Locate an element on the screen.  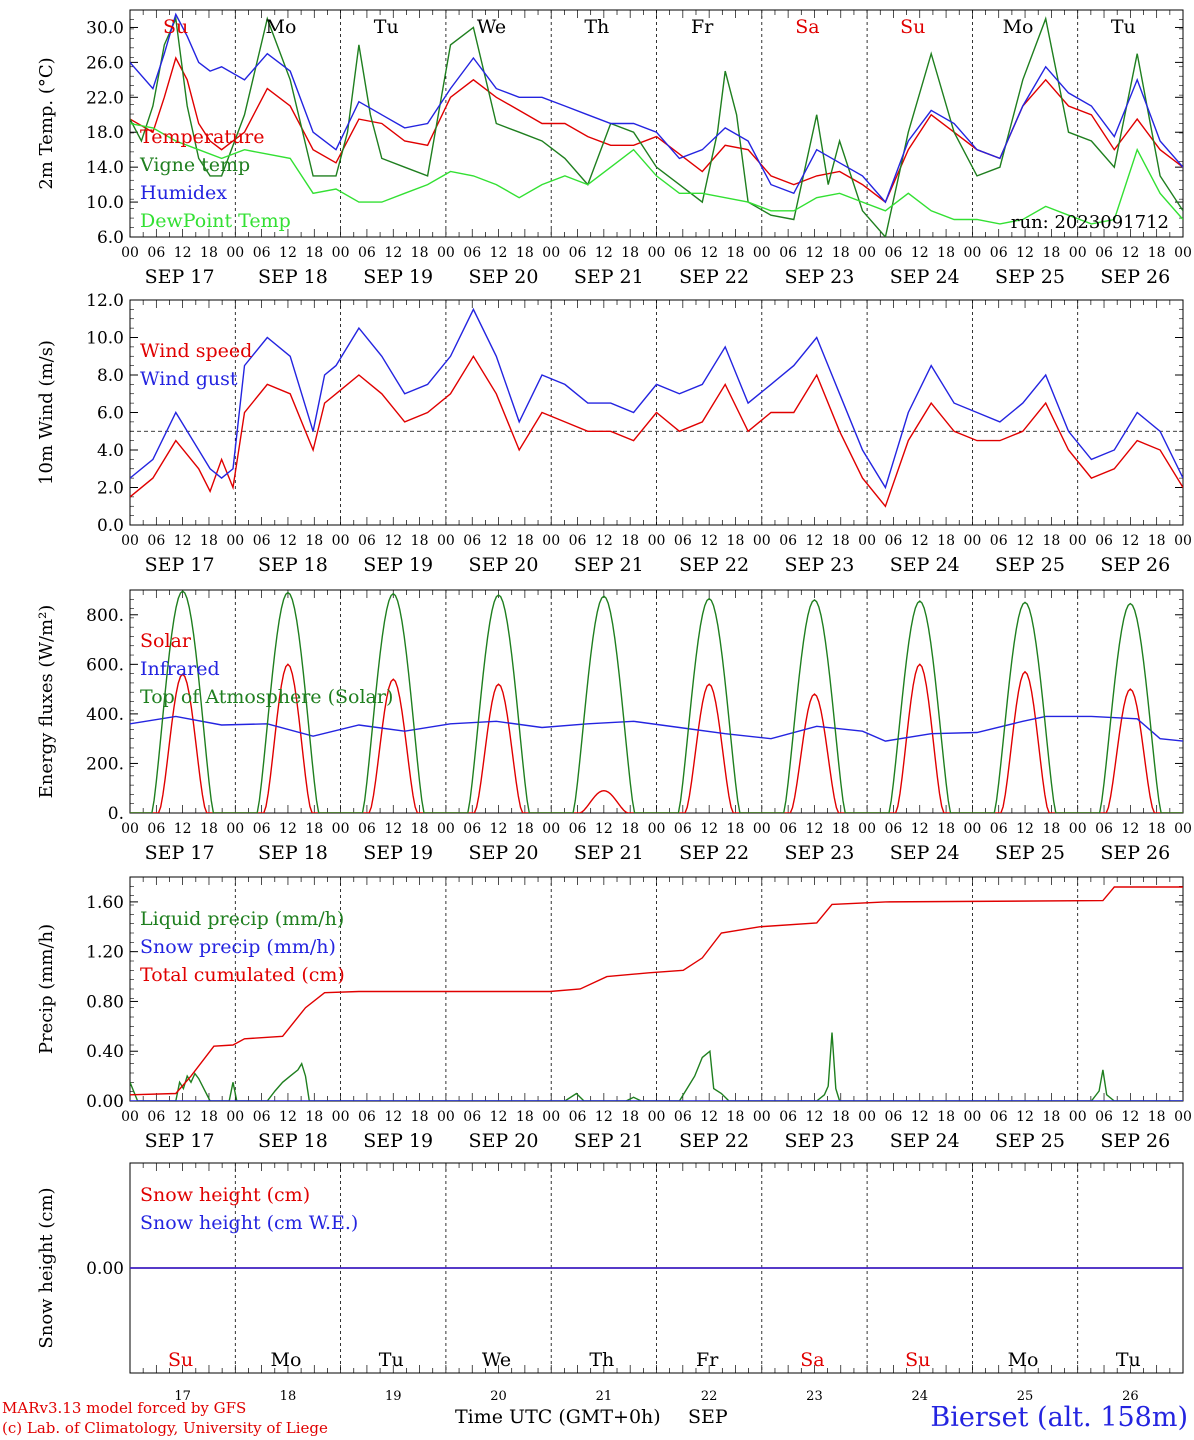
month-label: SEP is located at coordinates (708, 1417).